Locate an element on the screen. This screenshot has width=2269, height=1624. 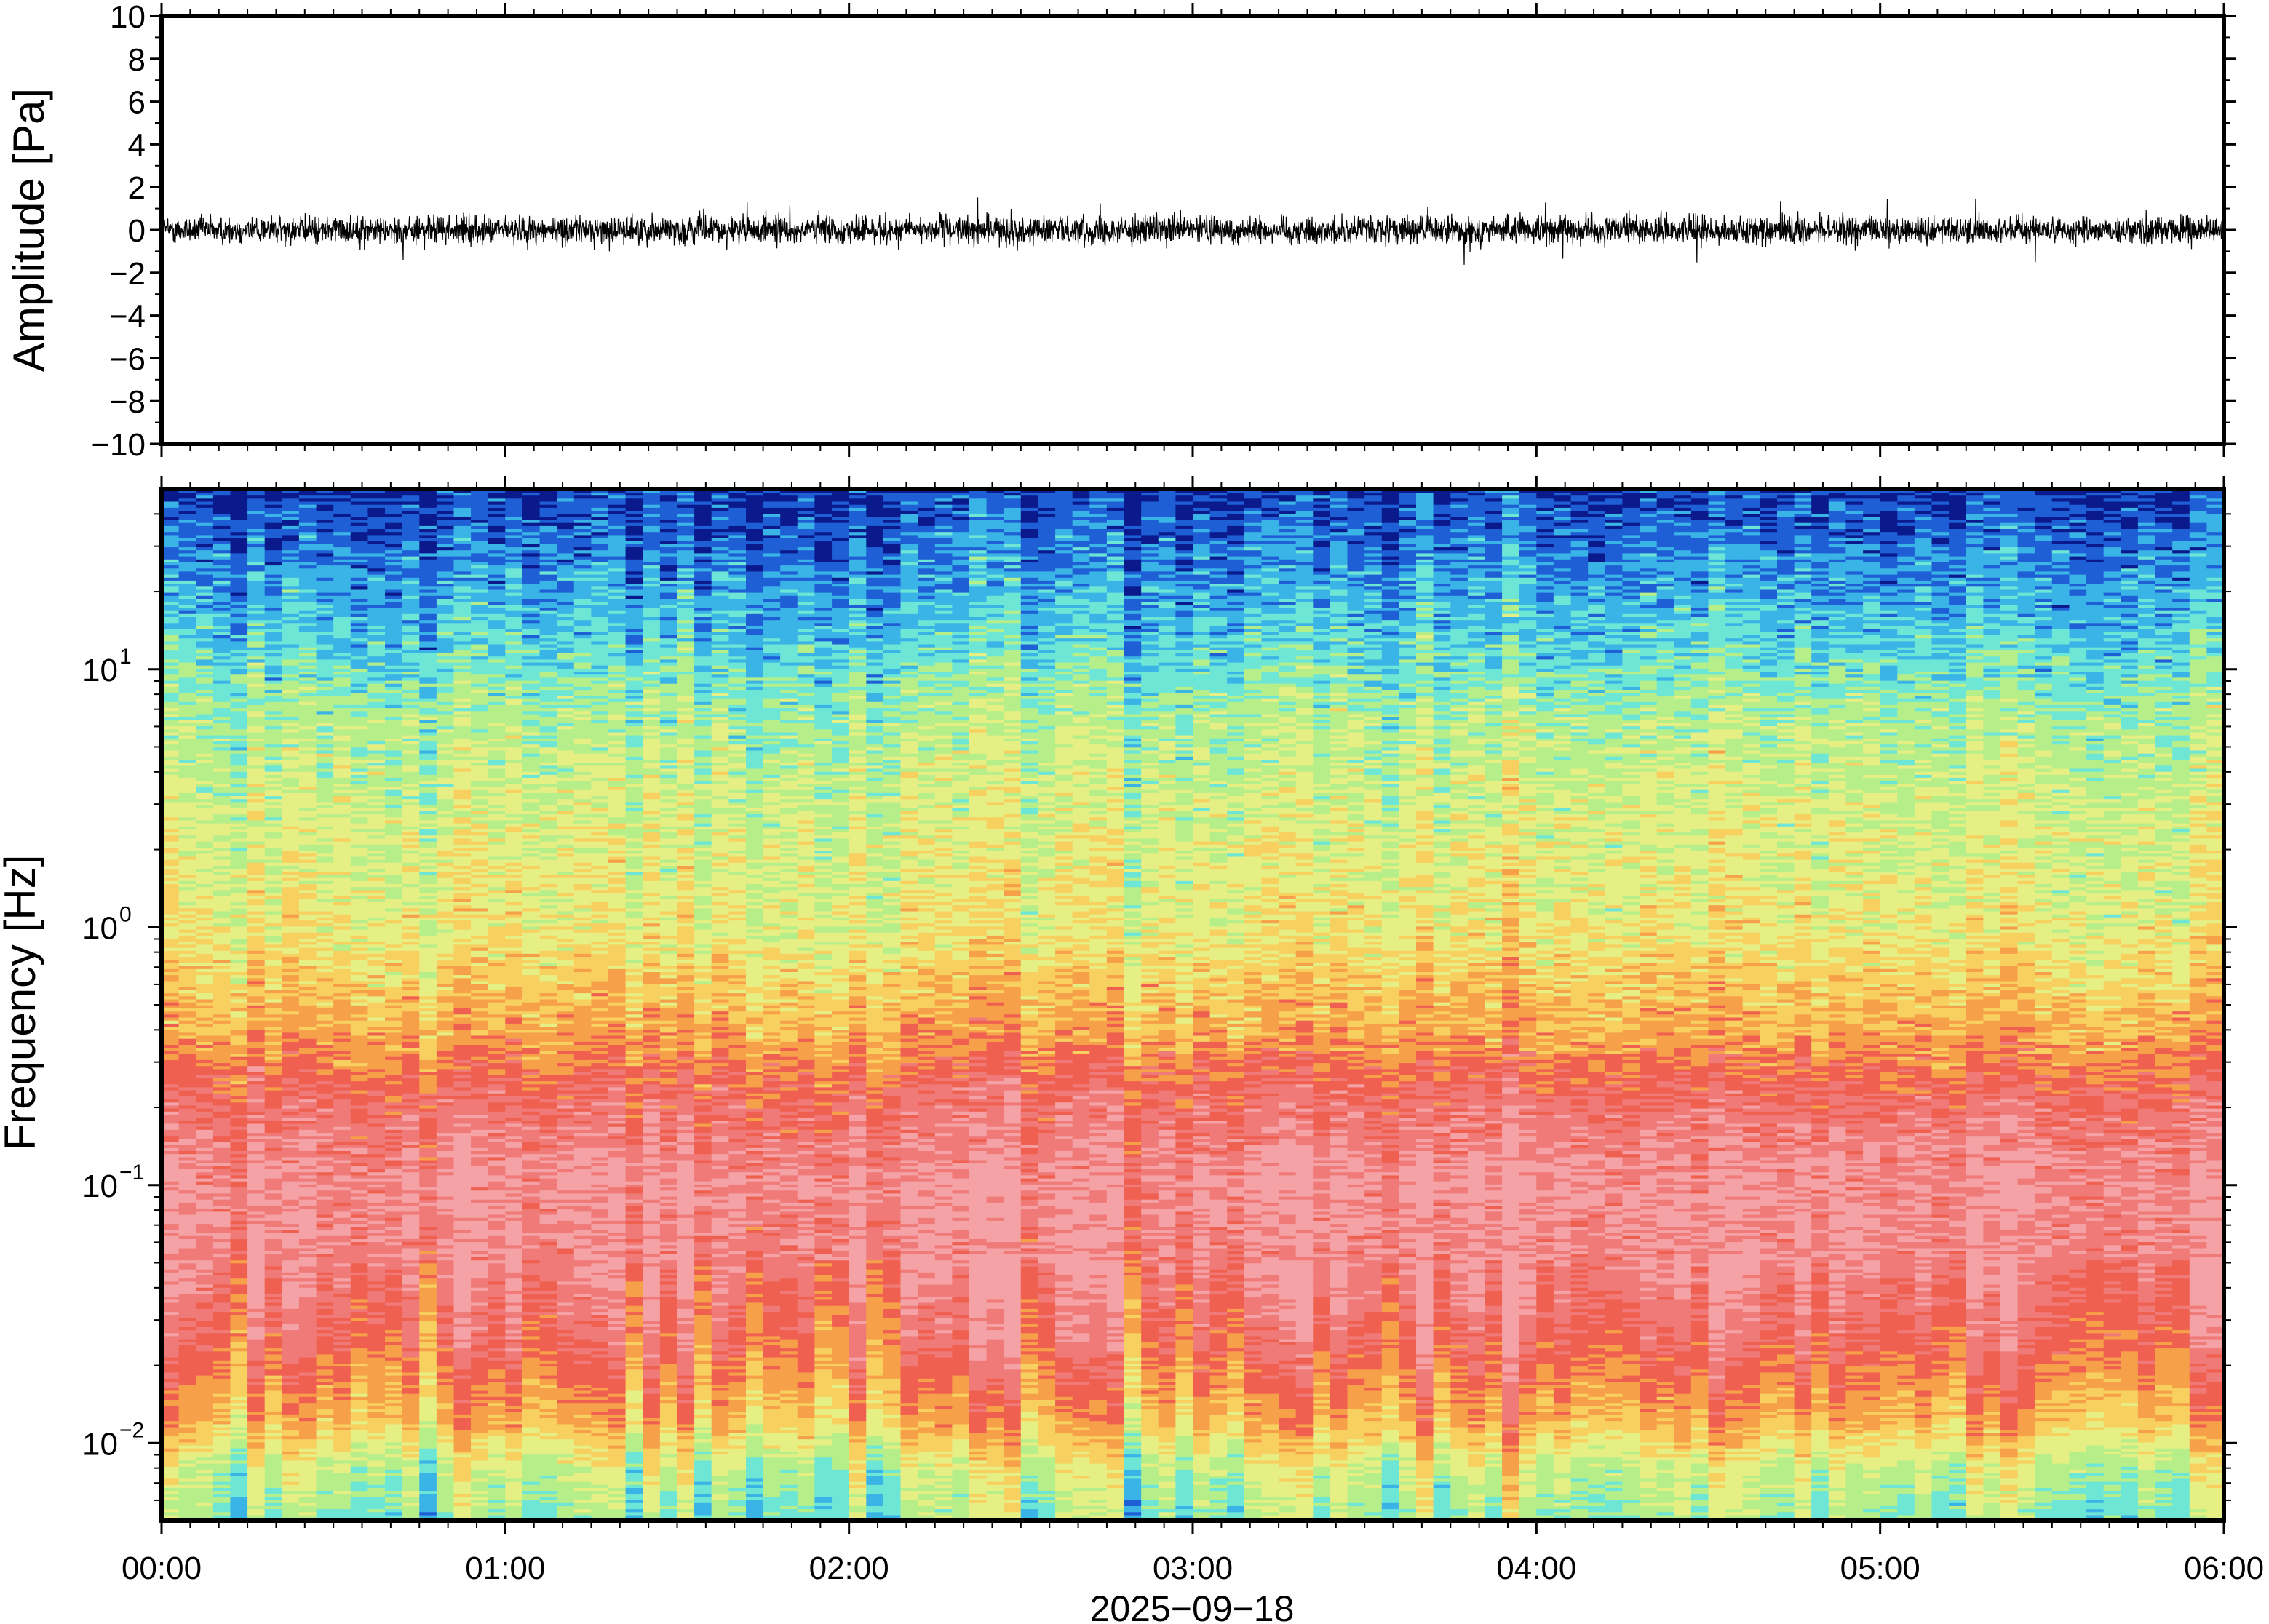
waveform-y-tick-label: 4 is located at coordinates (137, 145).